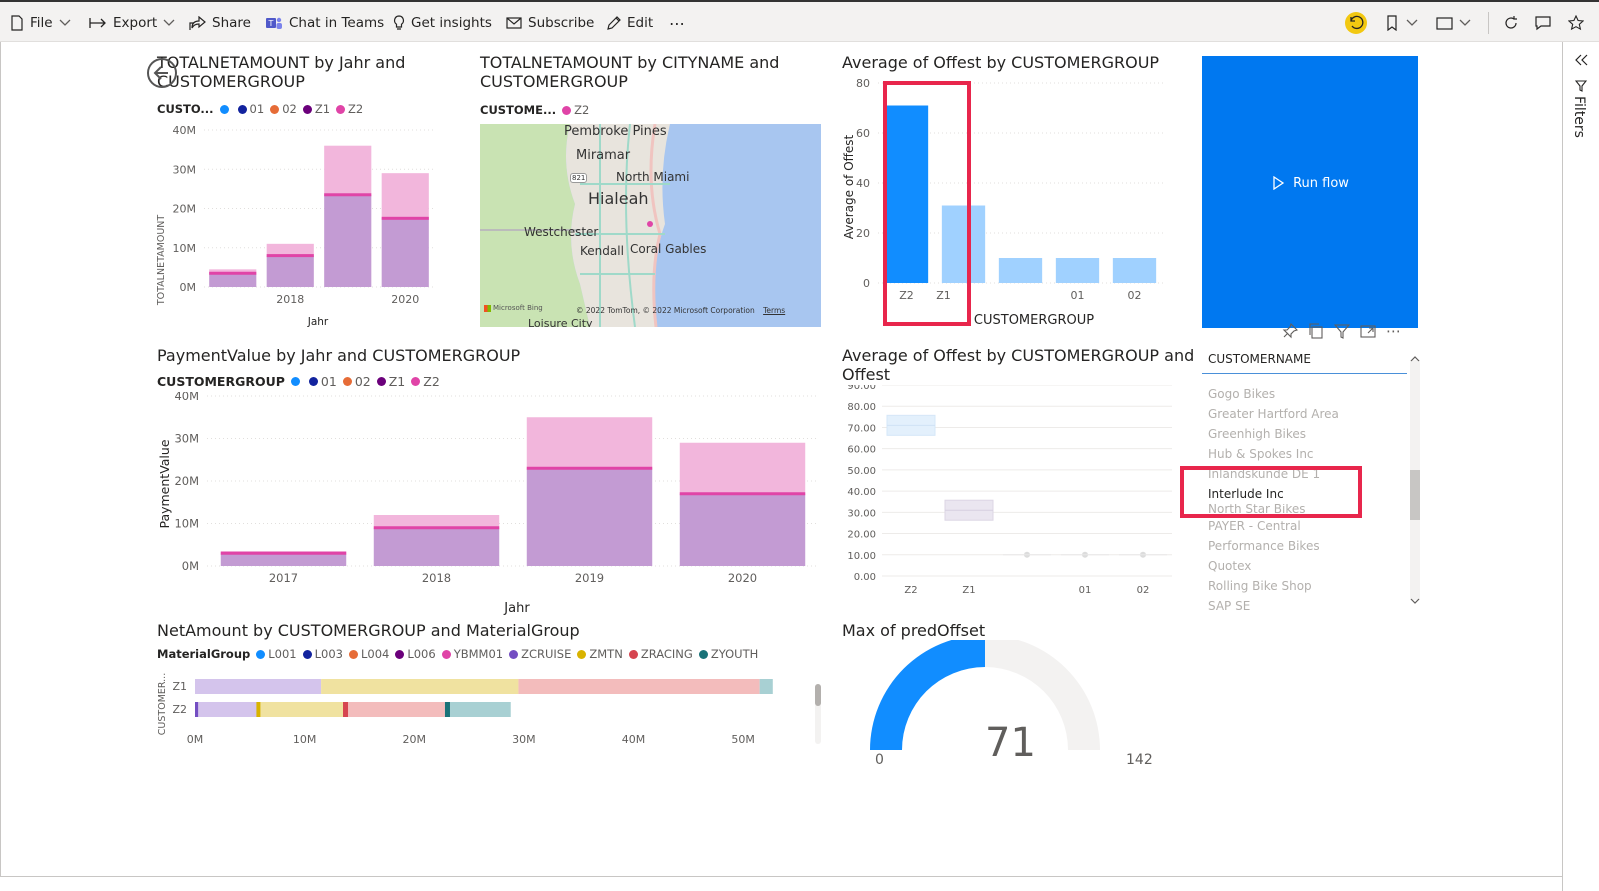  I want to click on list-item: Greenhigh Bikes, so click(1257, 434).